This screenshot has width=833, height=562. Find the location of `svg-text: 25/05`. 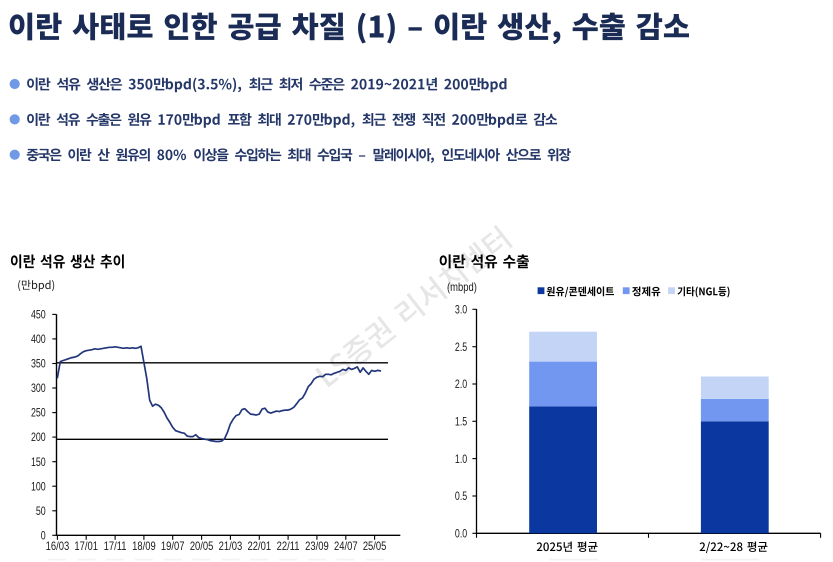

svg-text: 25/05 is located at coordinates (375, 546).